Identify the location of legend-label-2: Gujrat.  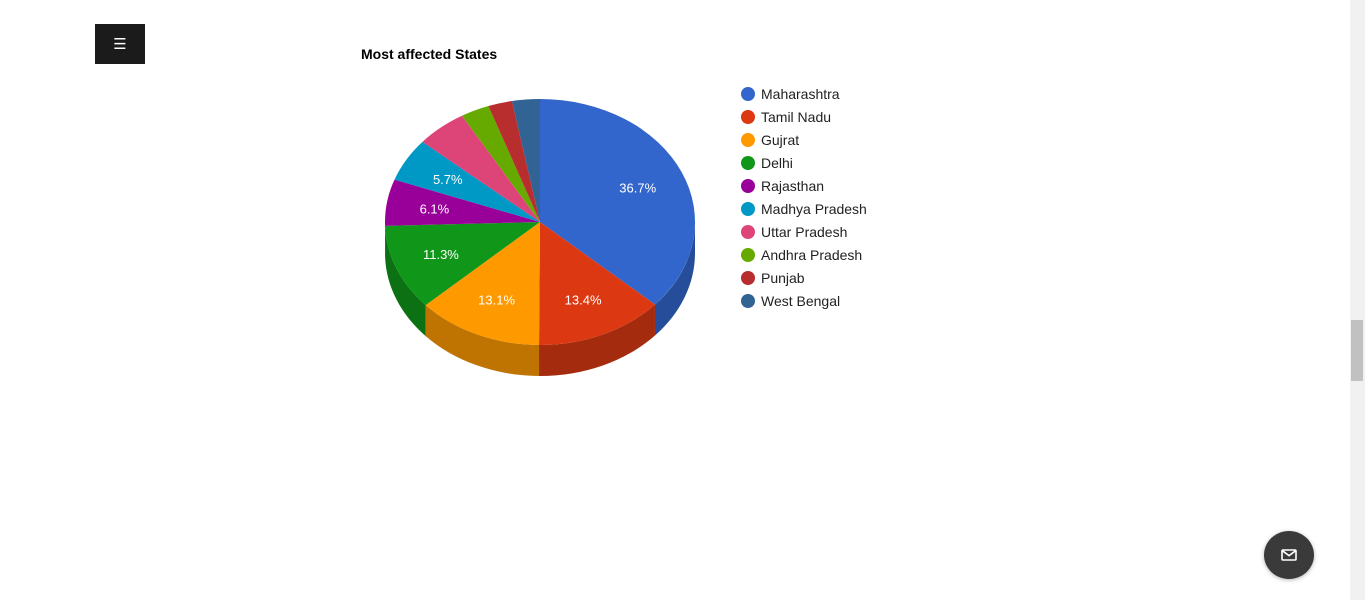
(780, 139).